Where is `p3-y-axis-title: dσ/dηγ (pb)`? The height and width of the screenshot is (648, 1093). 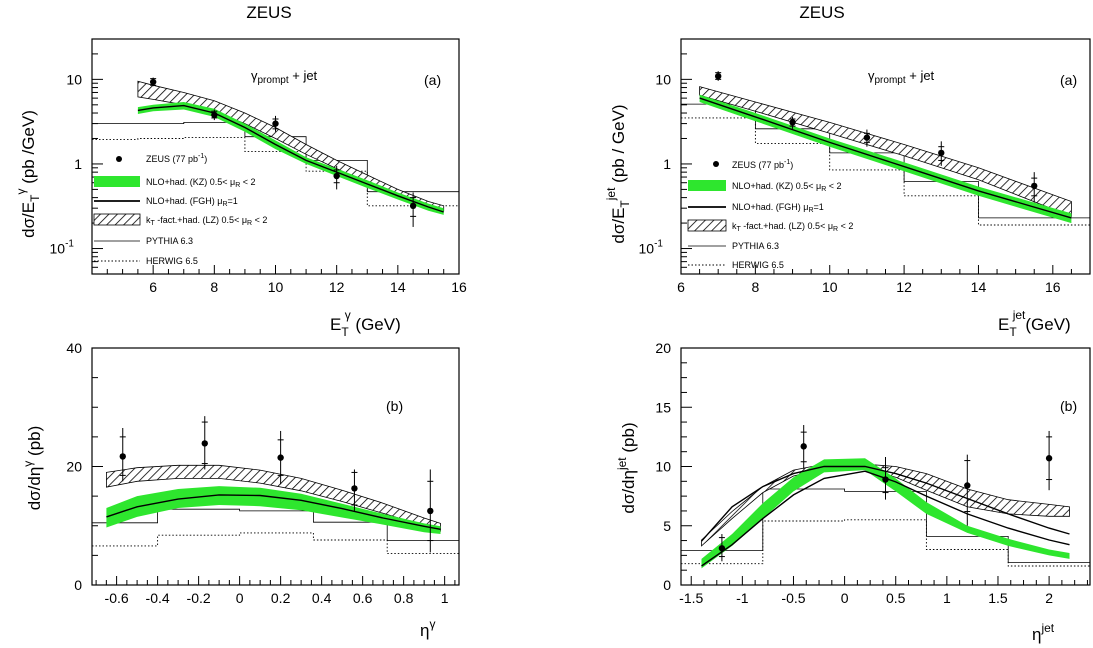 p3-y-axis-title: dσ/dηγ (pb) is located at coordinates (32, 468).